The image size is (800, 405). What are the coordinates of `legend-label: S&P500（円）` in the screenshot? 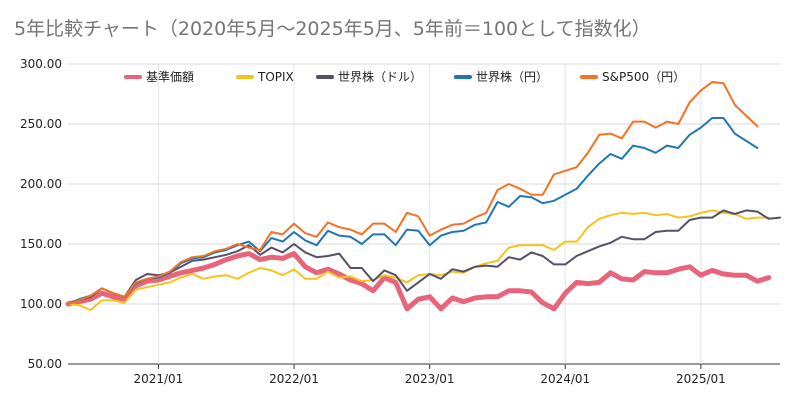 It's located at (643, 77).